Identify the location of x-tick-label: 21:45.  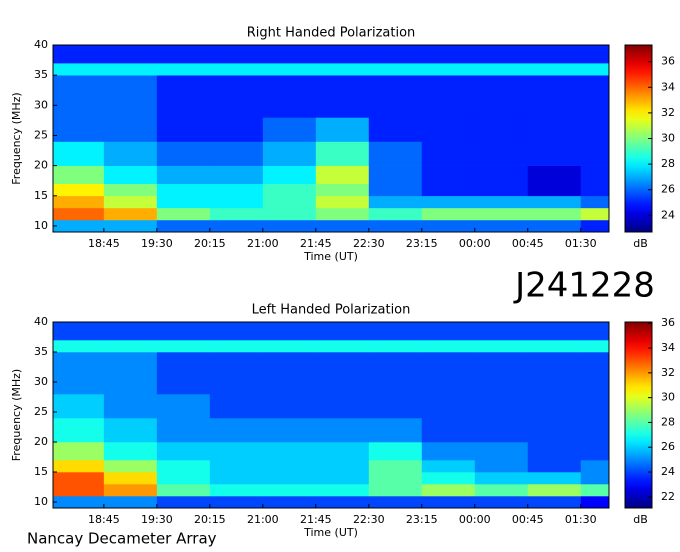
(316, 519).